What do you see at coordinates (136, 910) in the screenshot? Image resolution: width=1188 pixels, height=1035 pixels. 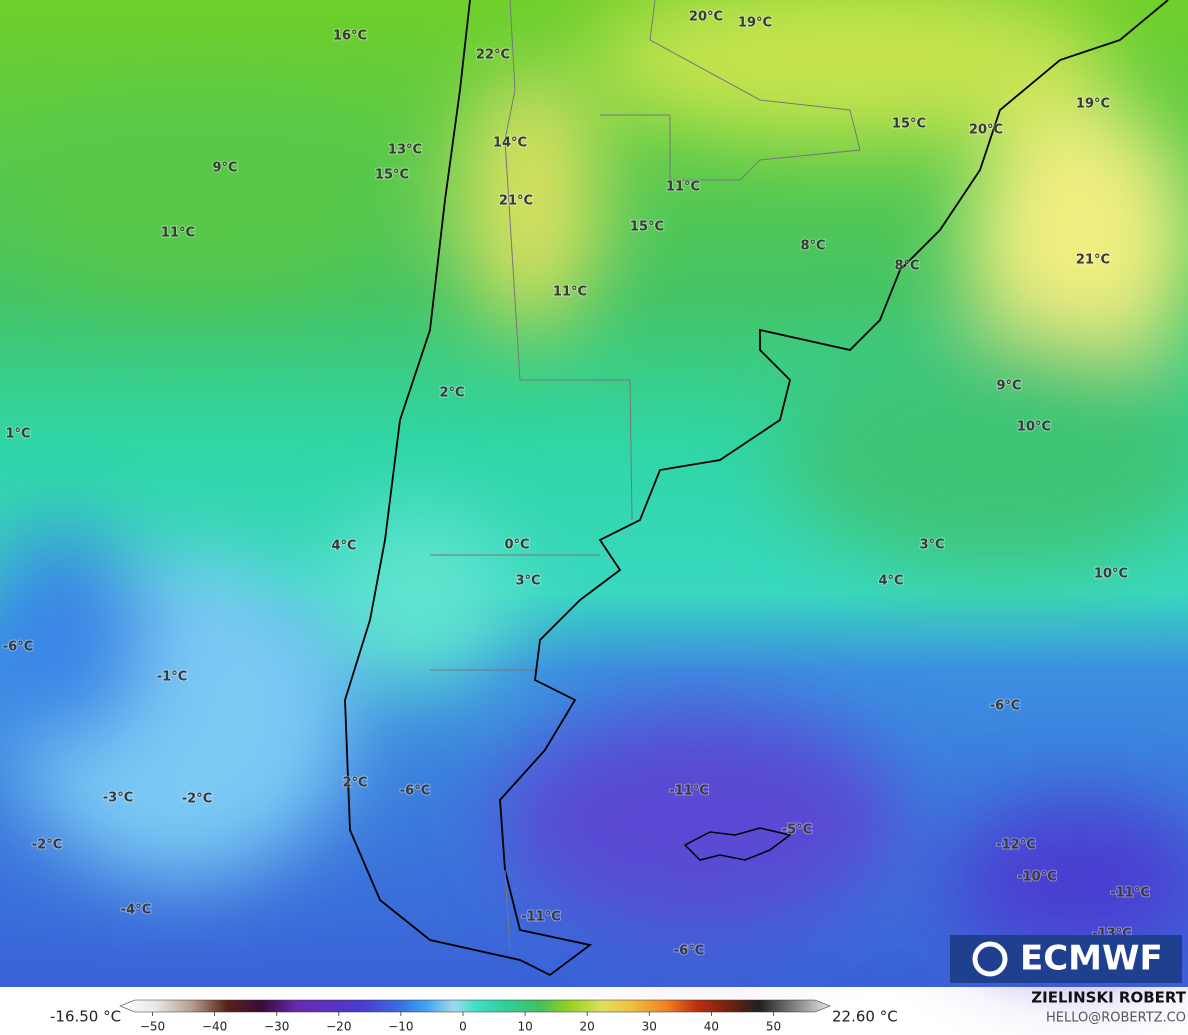 I see `temperature-label: -4°C` at bounding box center [136, 910].